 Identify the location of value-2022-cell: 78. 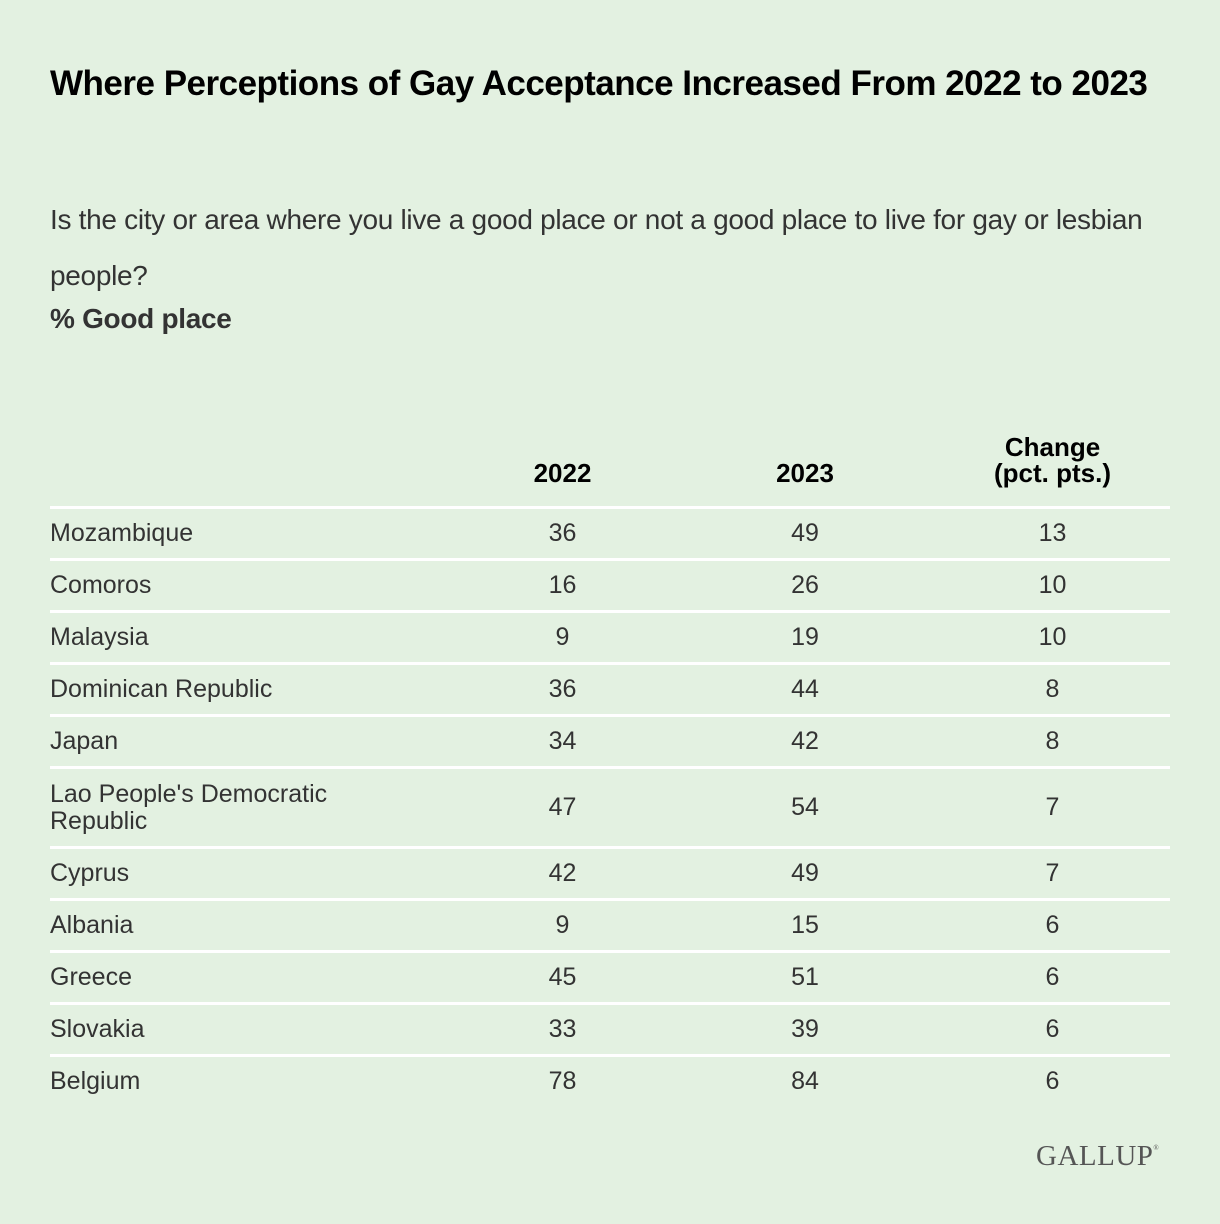
(562, 1081).